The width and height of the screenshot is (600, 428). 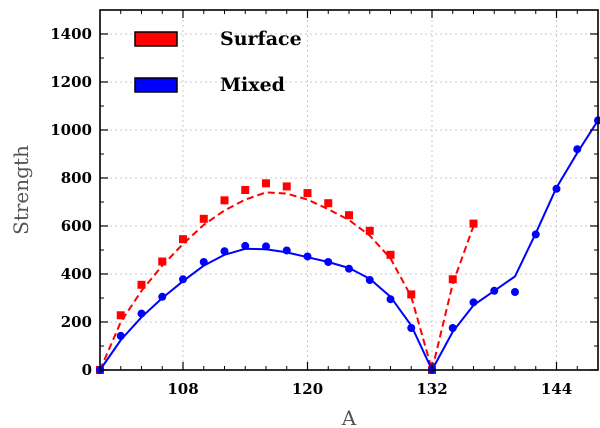 What do you see at coordinates (76, 322) in the screenshot?
I see `y-tick-label: 200` at bounding box center [76, 322].